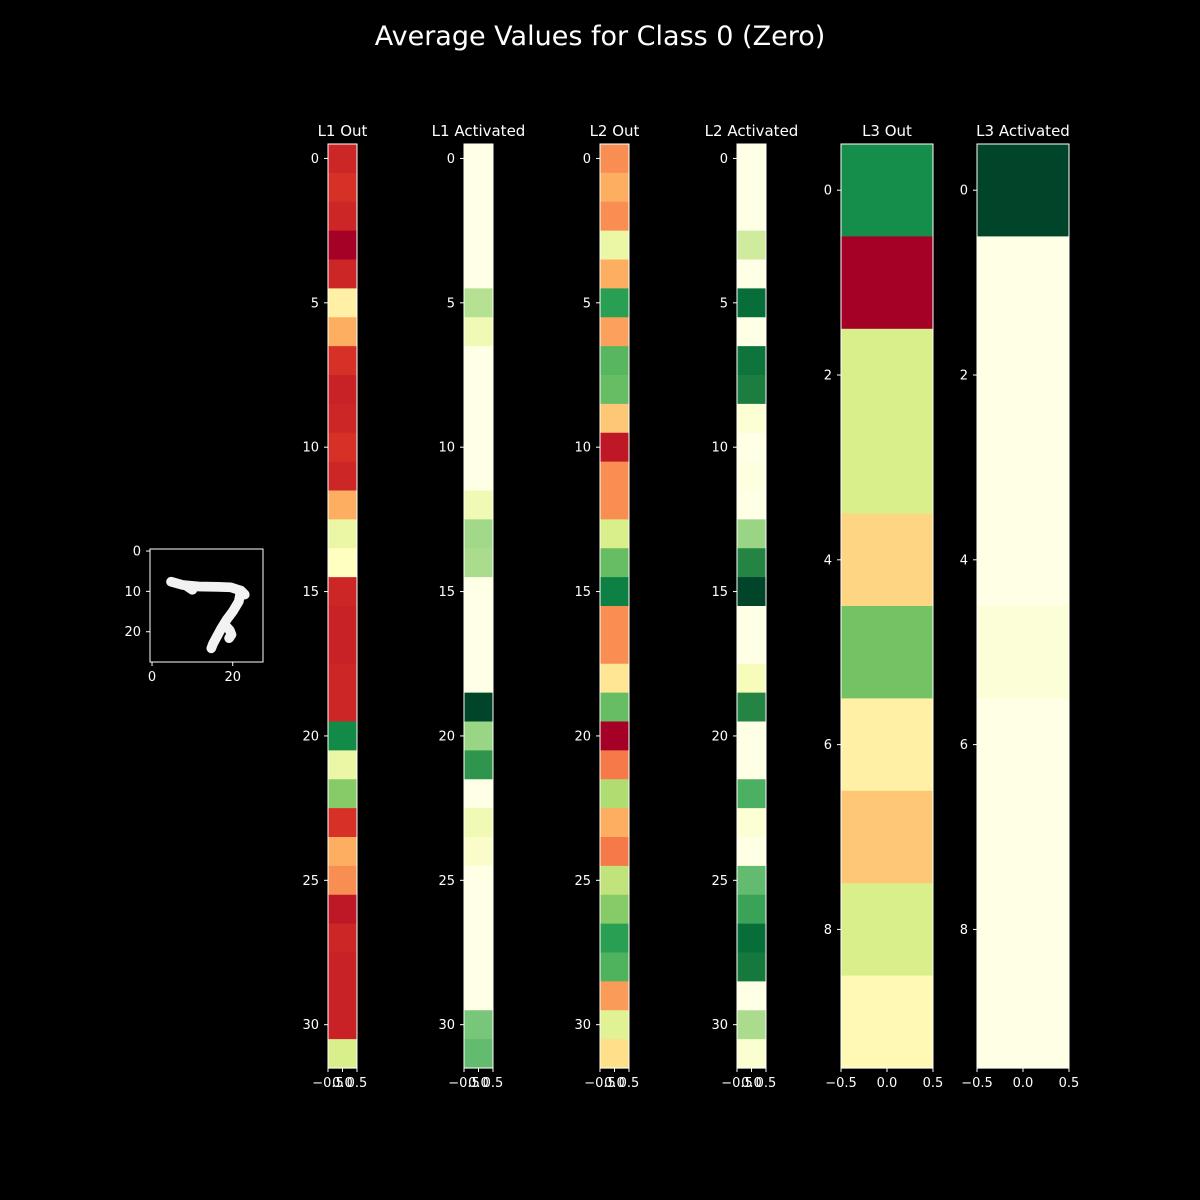 This screenshot has height=1200, width=1200. What do you see at coordinates (828, 376) in the screenshot?
I see `l3-out-ytick-label: 2` at bounding box center [828, 376].